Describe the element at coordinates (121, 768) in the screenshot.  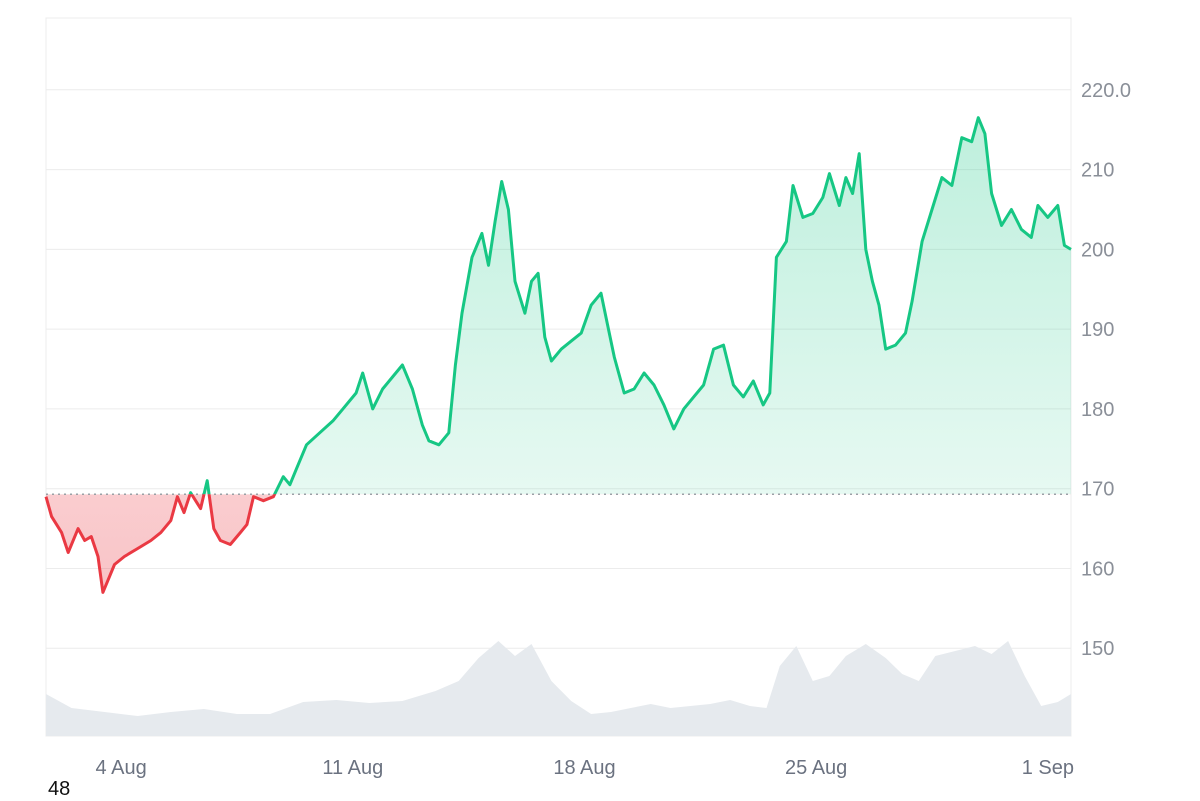
I see `x-tick-label: 4 Aug` at that location.